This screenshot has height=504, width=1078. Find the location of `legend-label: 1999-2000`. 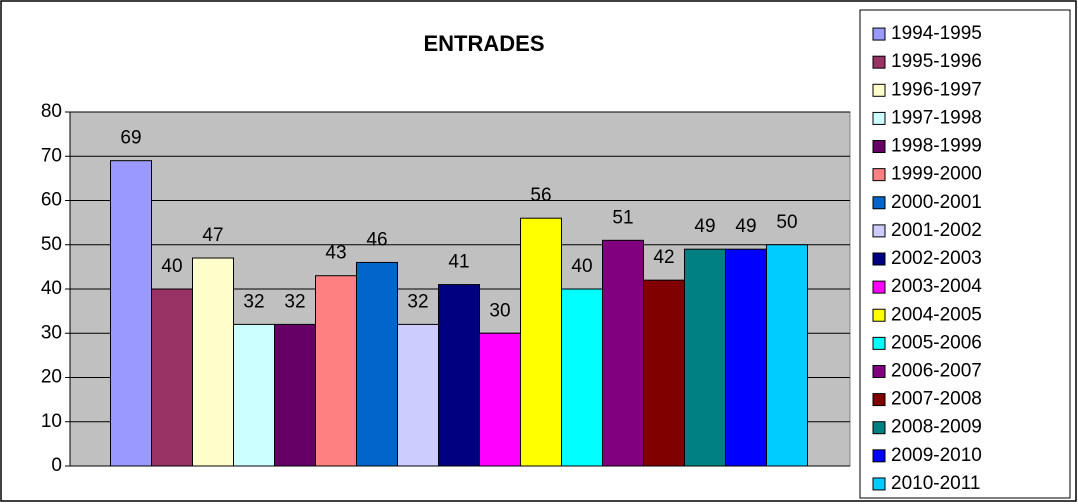

legend-label: 1999-2000 is located at coordinates (936, 174).